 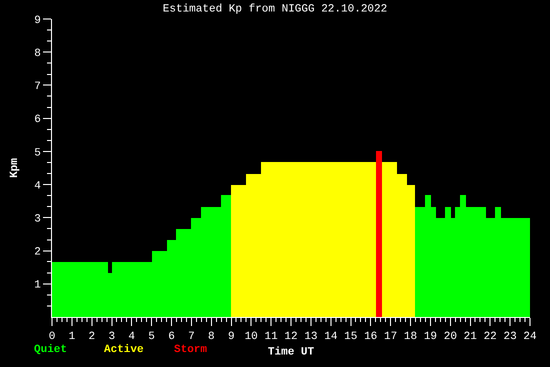 I want to click on x-tick-label: 14, so click(x=331, y=337).